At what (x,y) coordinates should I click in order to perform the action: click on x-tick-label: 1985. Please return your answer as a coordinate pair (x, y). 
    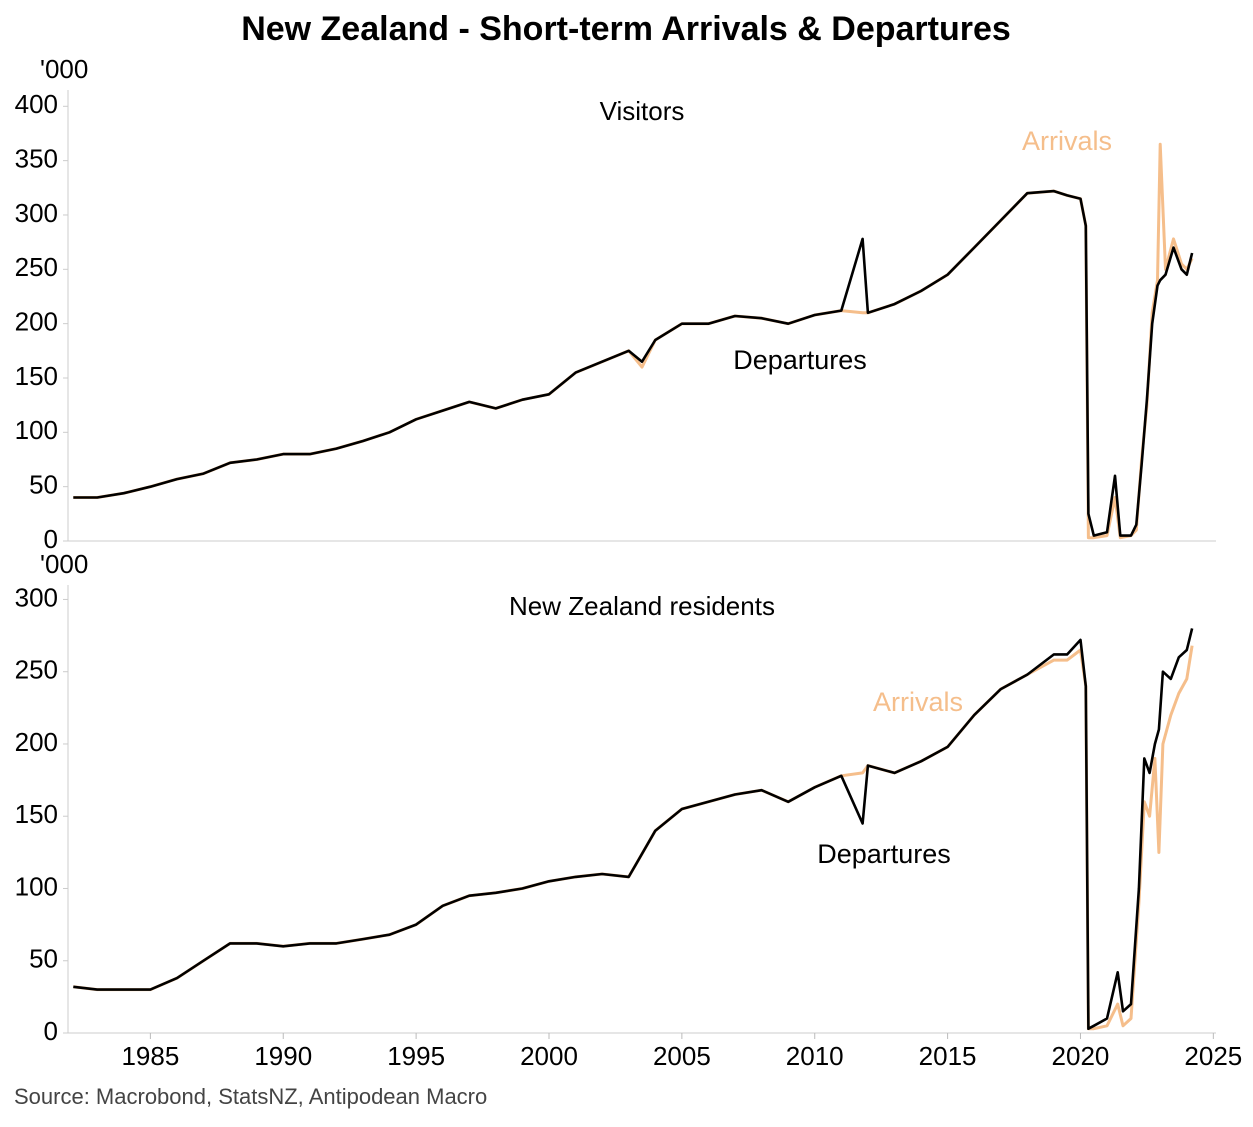
    Looking at the image, I should click on (150, 1056).